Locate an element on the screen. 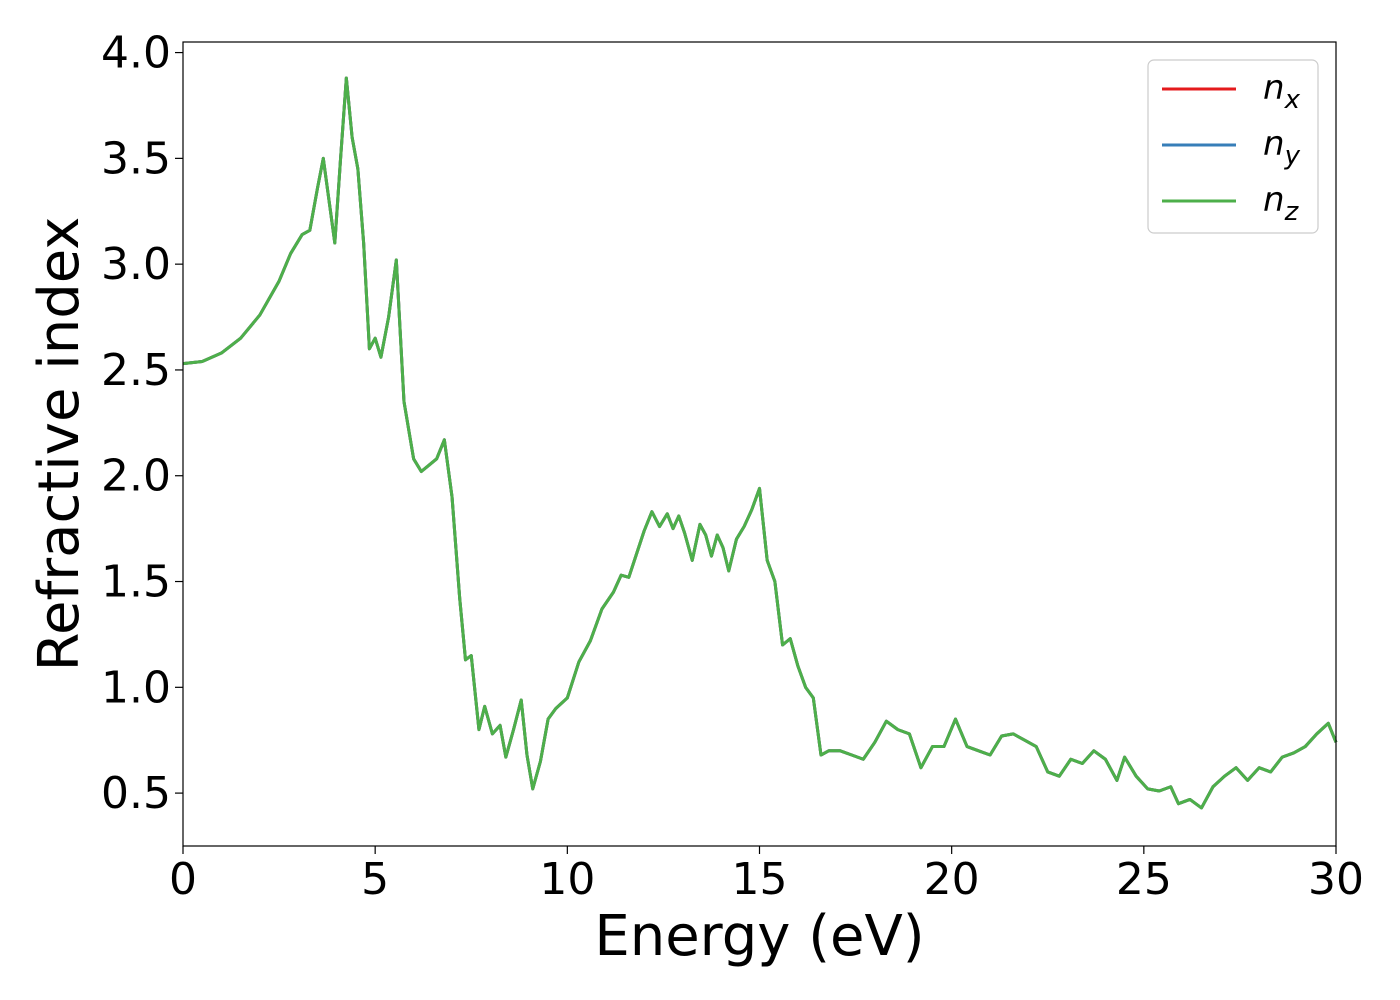 This screenshot has height=1000, width=1400. x-tick-label: 15 is located at coordinates (760, 879).